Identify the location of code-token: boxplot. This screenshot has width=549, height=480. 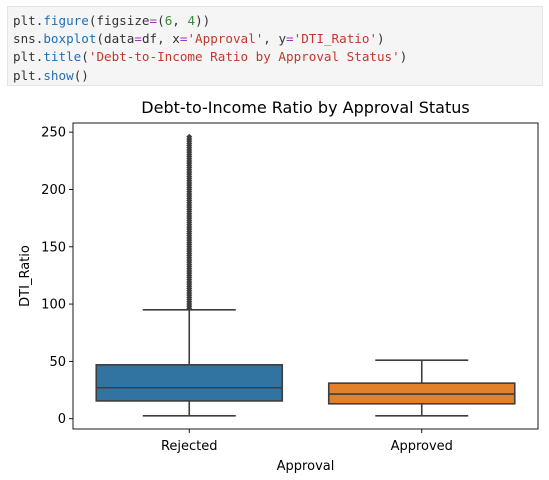
(70, 39).